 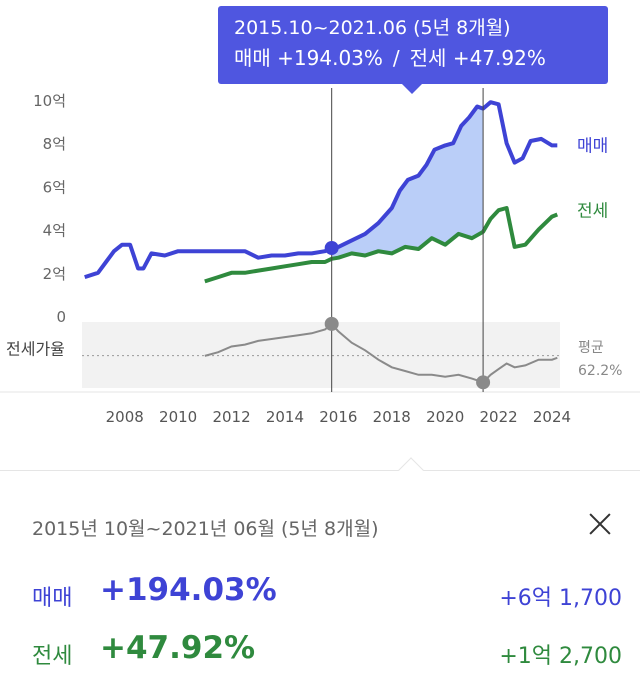 I want to click on legend-jeonse: 전세, so click(x=592, y=211).